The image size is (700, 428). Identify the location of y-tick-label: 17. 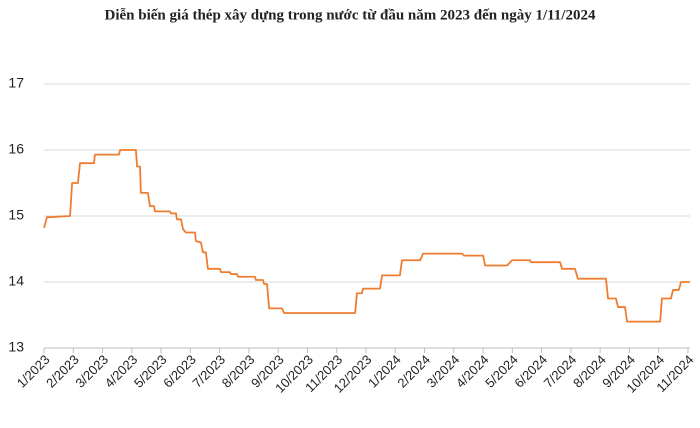
(16, 83).